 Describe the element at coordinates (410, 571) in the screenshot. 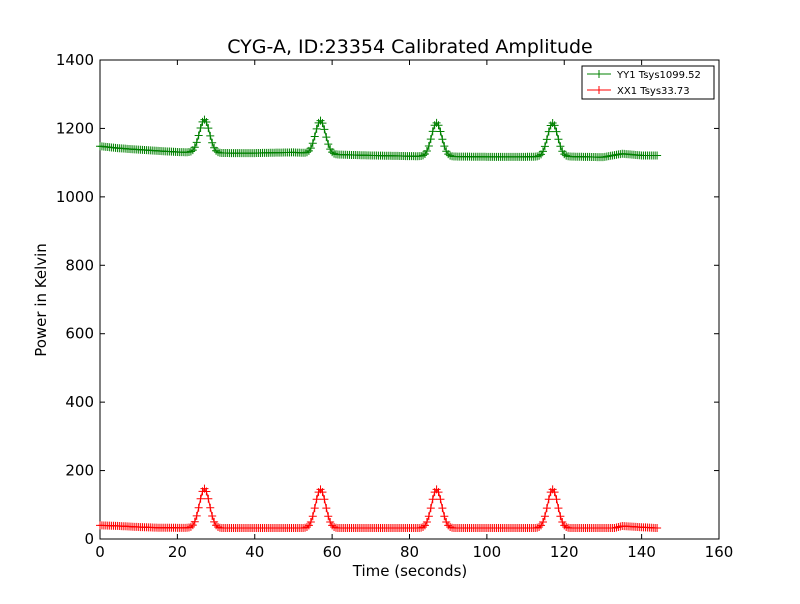

I see `x-axis-label: Time (seconds)` at that location.